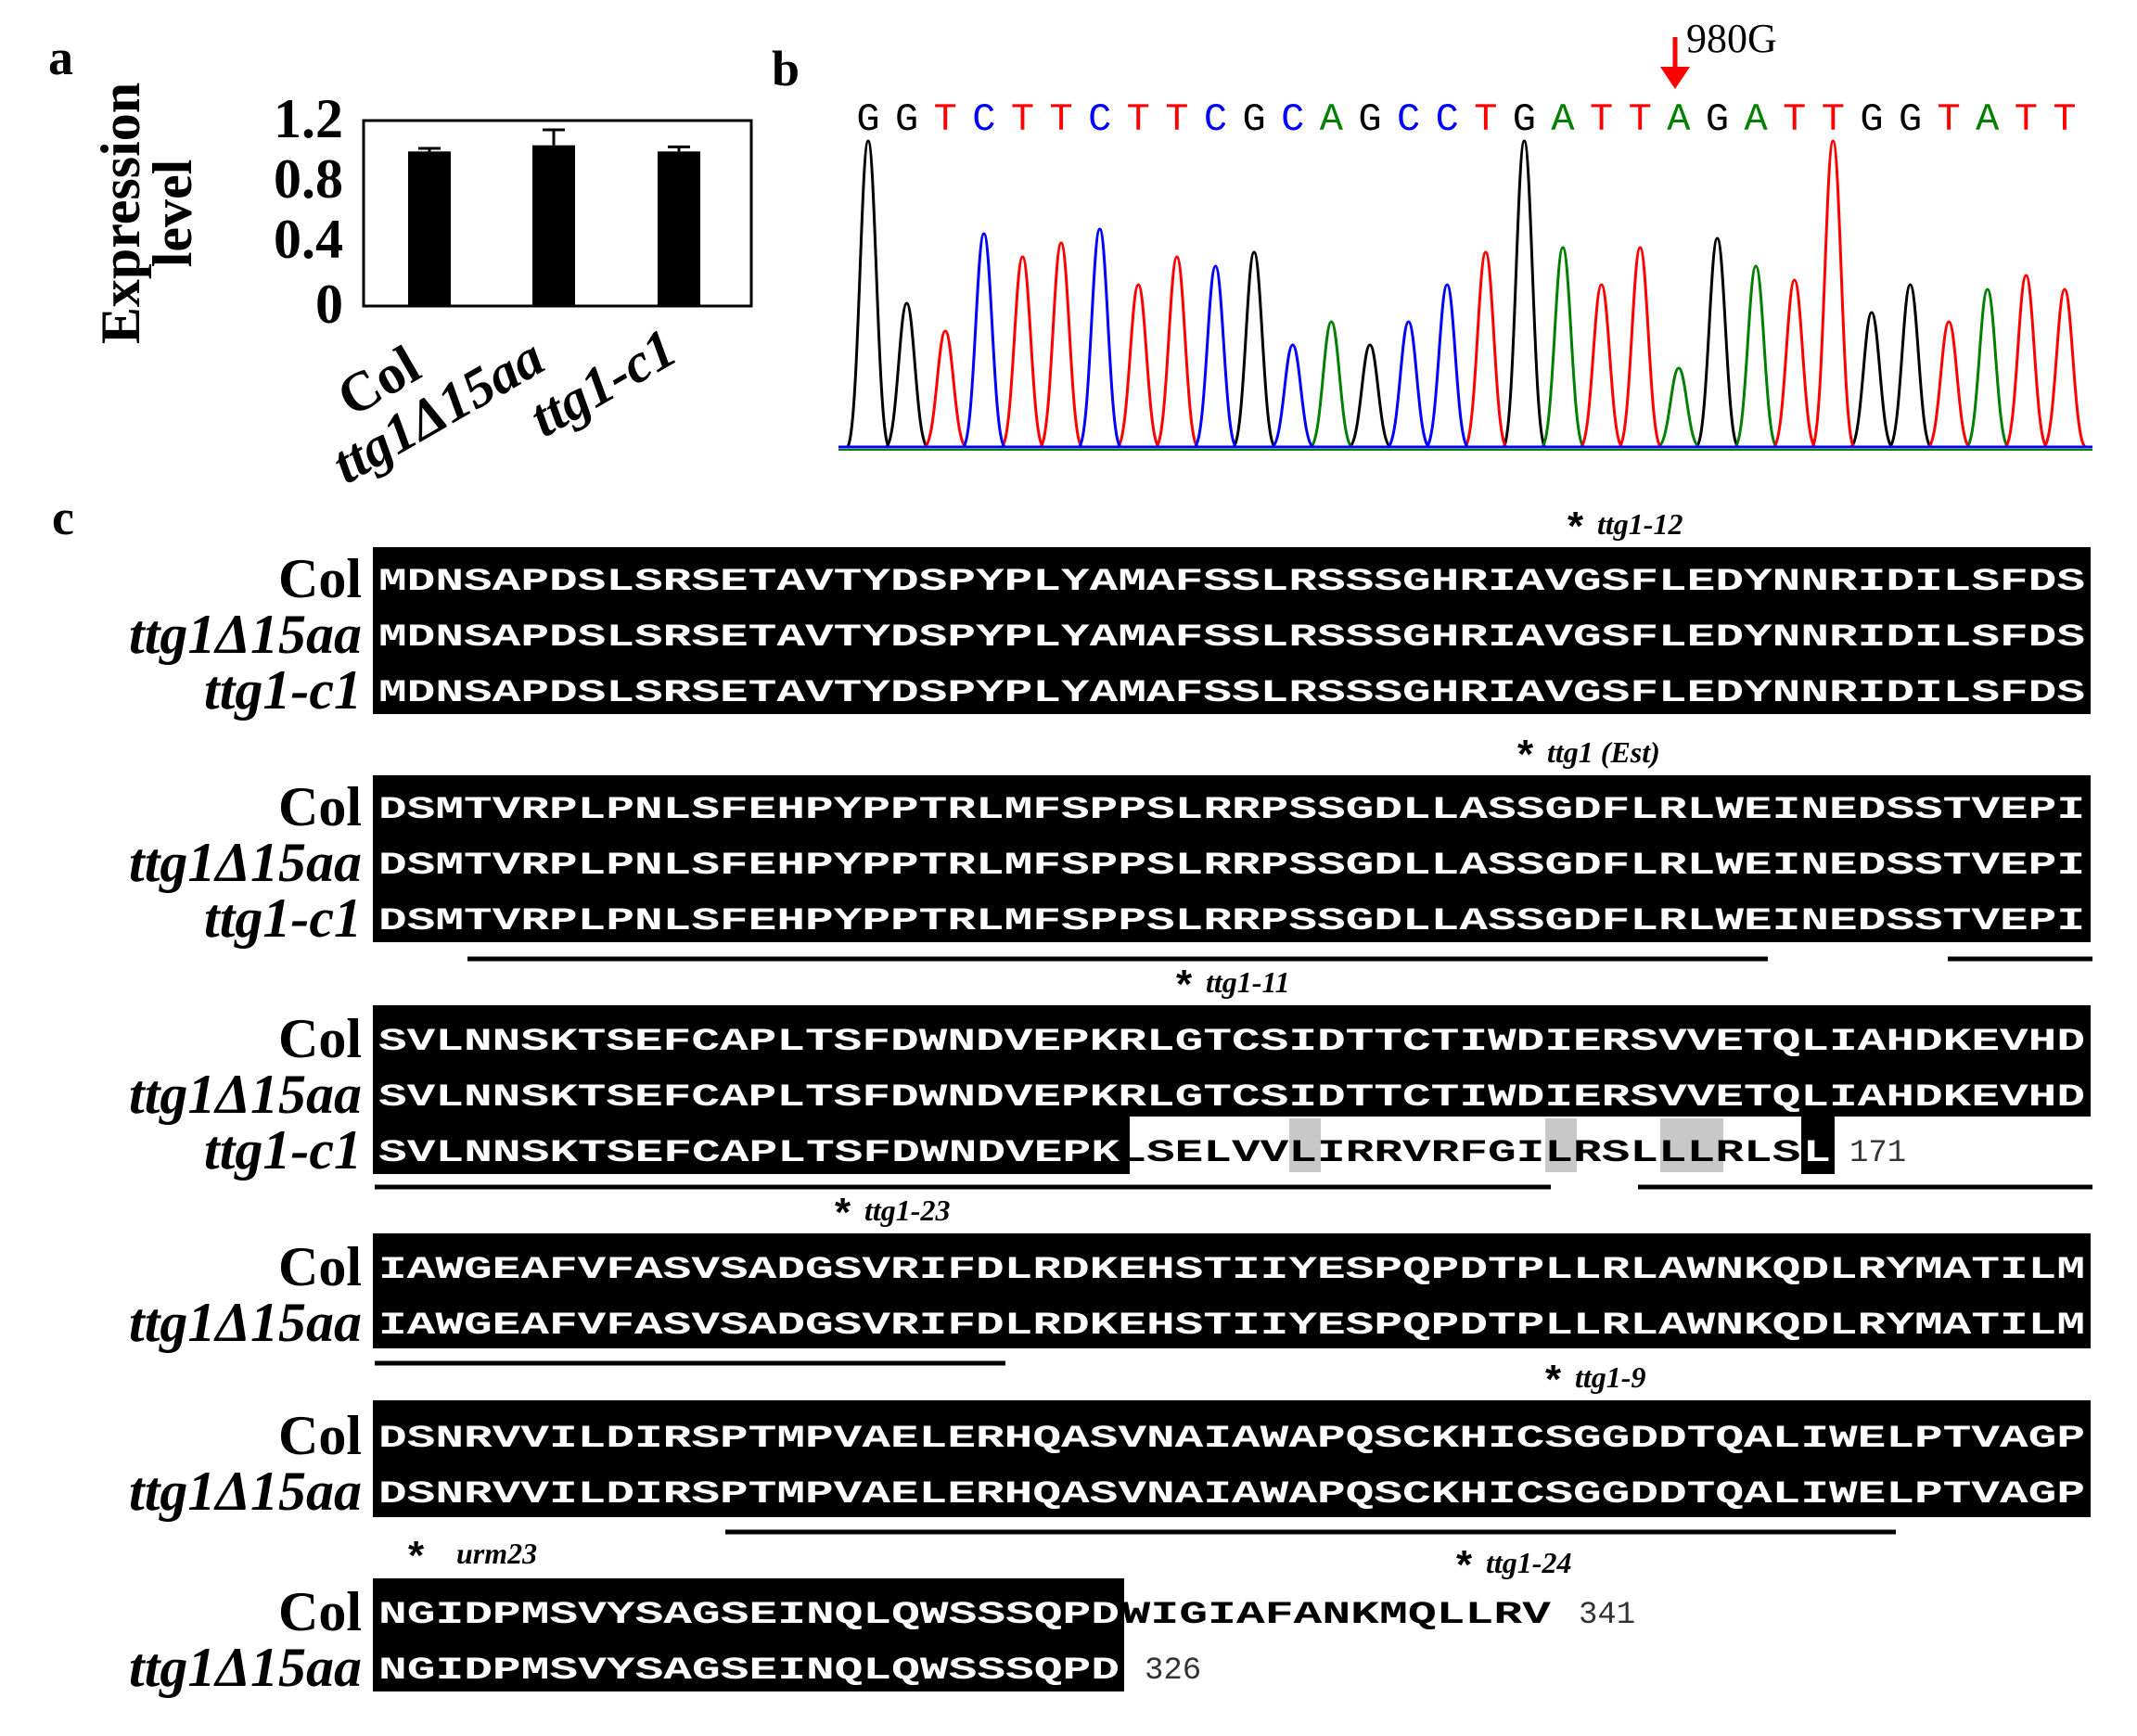 This screenshot has height=1736, width=2137. Describe the element at coordinates (60, 57) in the screenshot. I see `panel-a-letter: a` at that location.